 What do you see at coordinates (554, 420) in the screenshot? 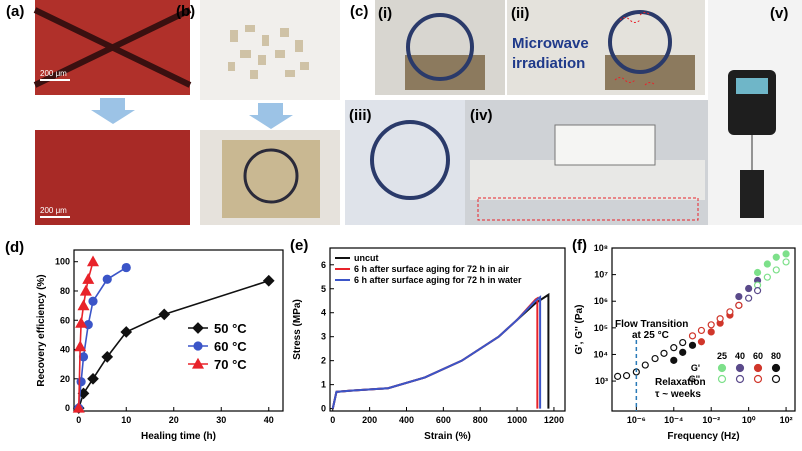
I see `x-tick-label: 1200` at bounding box center [554, 420].